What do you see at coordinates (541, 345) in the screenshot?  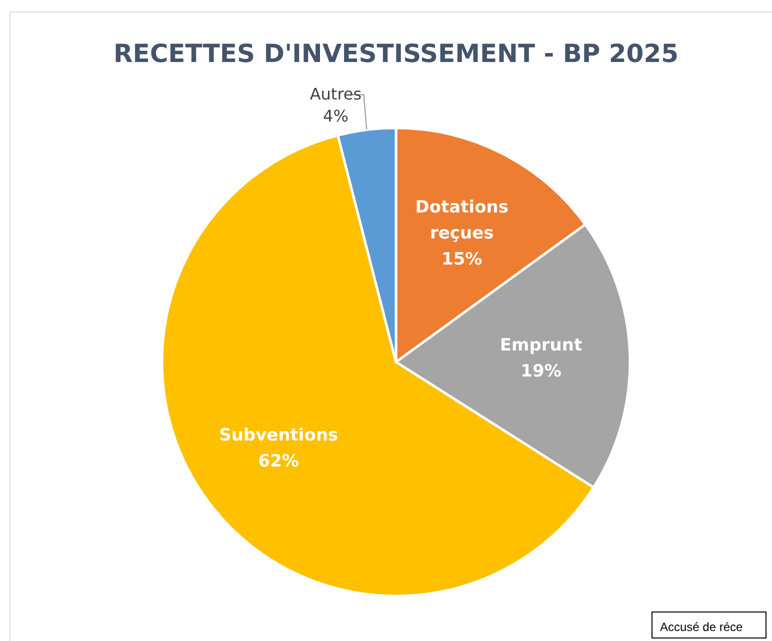 I see `slice-label: Emprunt` at bounding box center [541, 345].